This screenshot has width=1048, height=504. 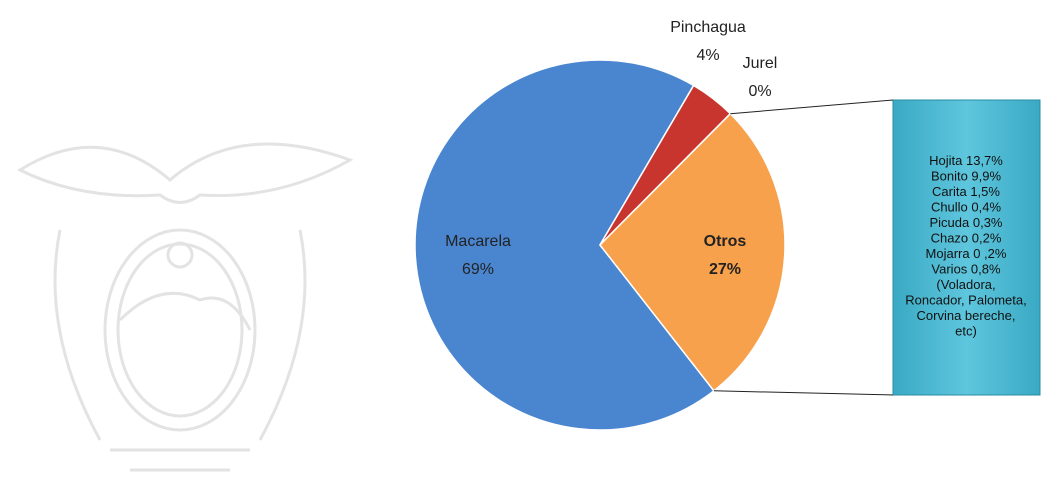 What do you see at coordinates (725, 269) in the screenshot?
I see `slice-value-label: 27%` at bounding box center [725, 269].